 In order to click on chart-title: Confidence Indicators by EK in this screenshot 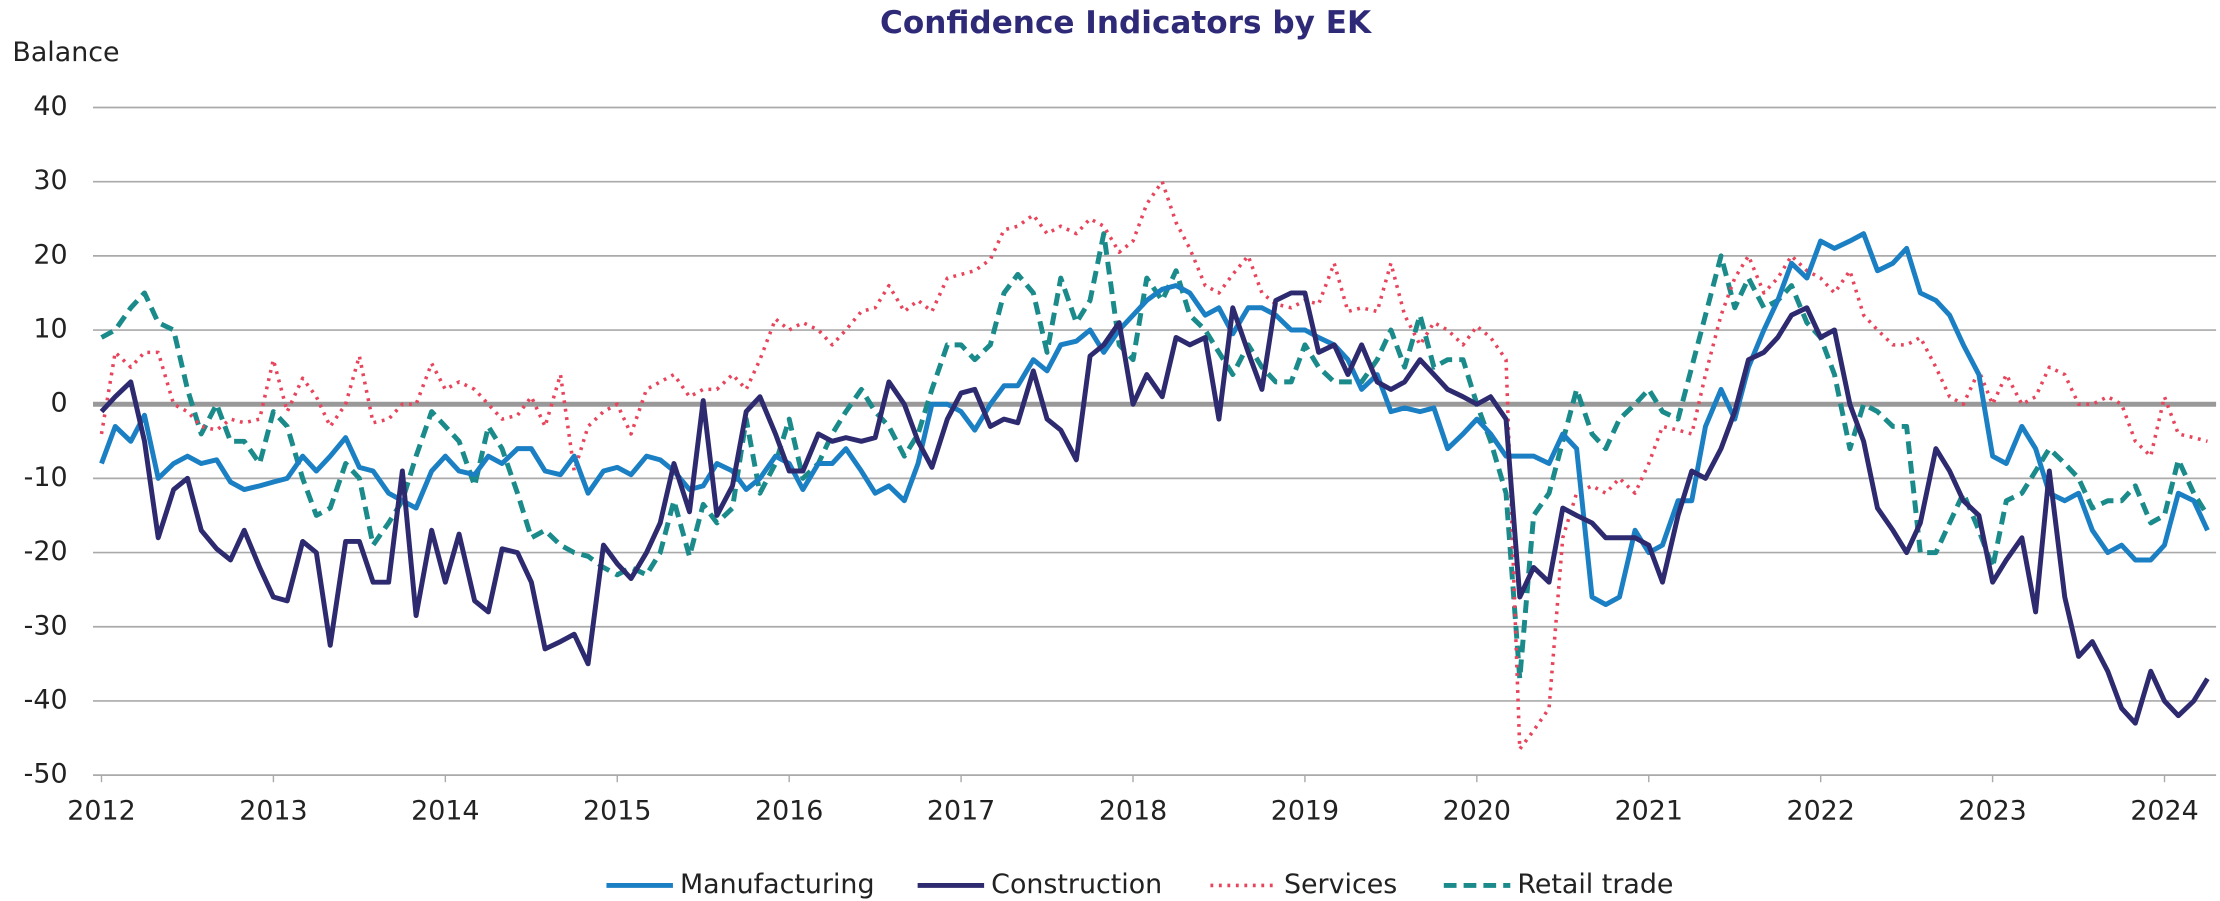, I will do `click(1126, 23)`.